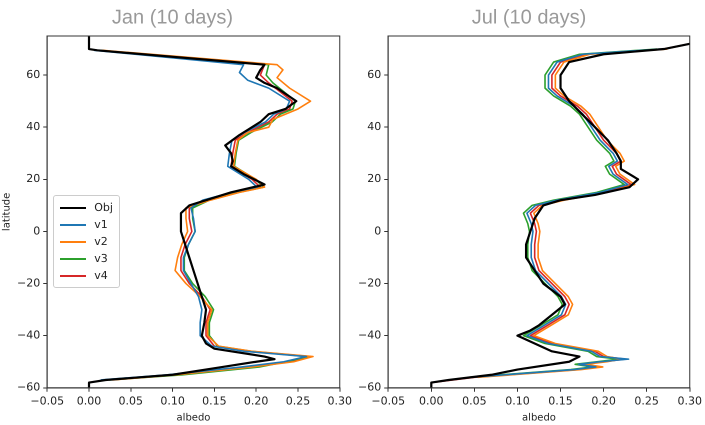  Describe the element at coordinates (101, 259) in the screenshot. I see `legend-label: v3` at that location.